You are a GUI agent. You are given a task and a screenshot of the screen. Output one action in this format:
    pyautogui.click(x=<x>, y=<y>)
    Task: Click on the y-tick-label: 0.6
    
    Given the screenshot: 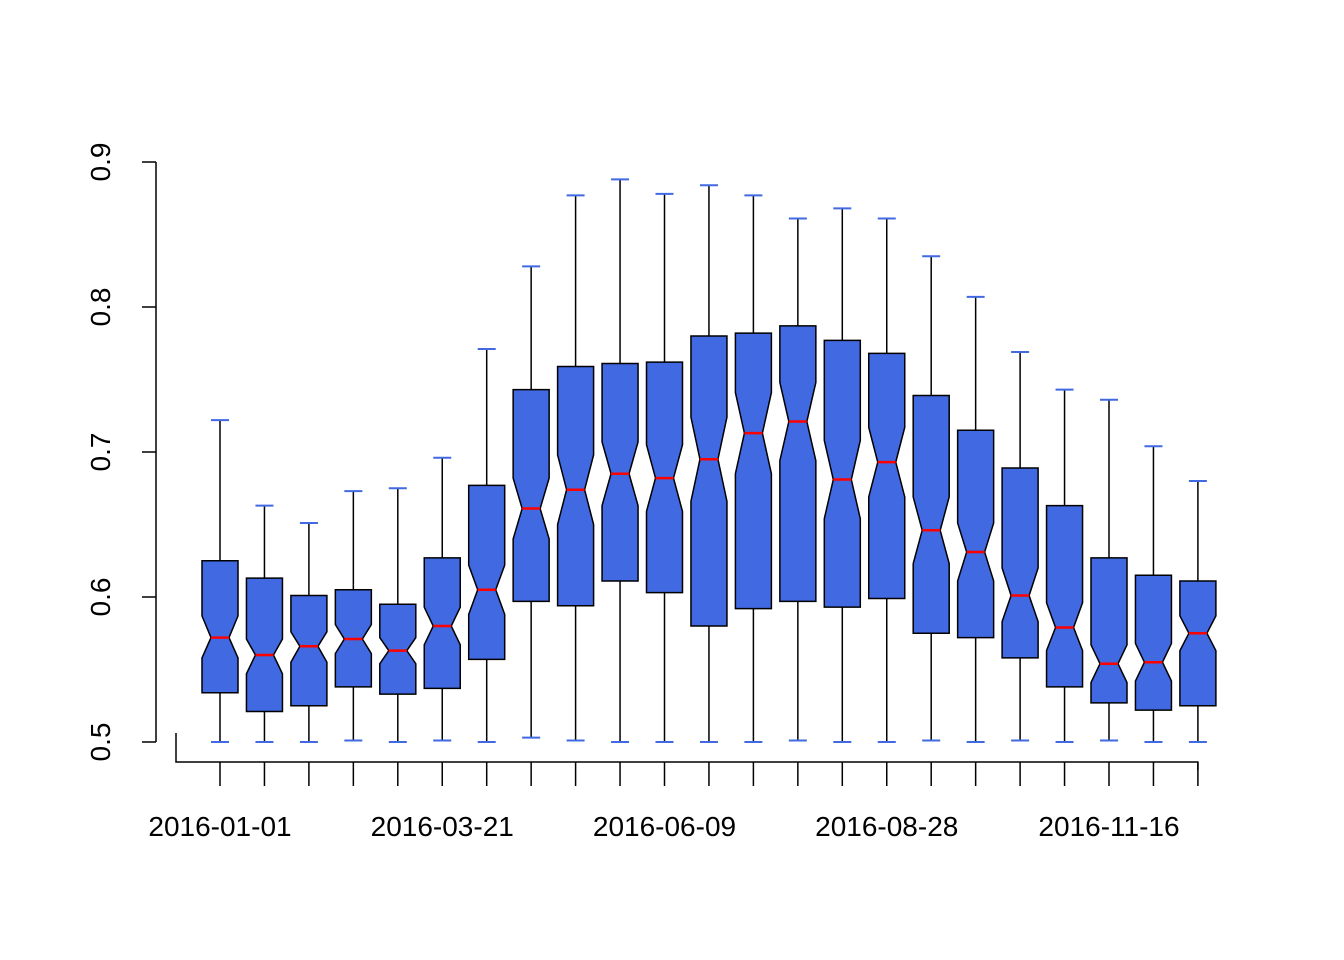 What is the action you would take?
    pyautogui.click(x=100, y=597)
    